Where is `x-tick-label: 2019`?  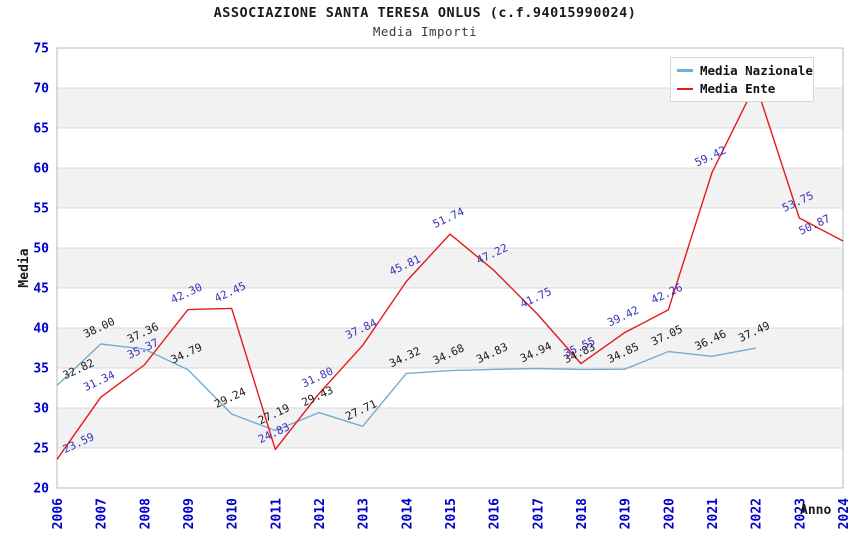
x-tick-label: 2019 is located at coordinates (626, 513).